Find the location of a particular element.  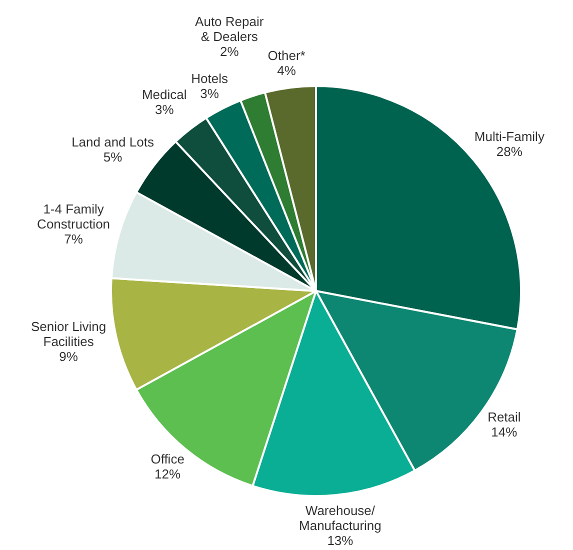

slice-label: Other* is located at coordinates (287, 55).